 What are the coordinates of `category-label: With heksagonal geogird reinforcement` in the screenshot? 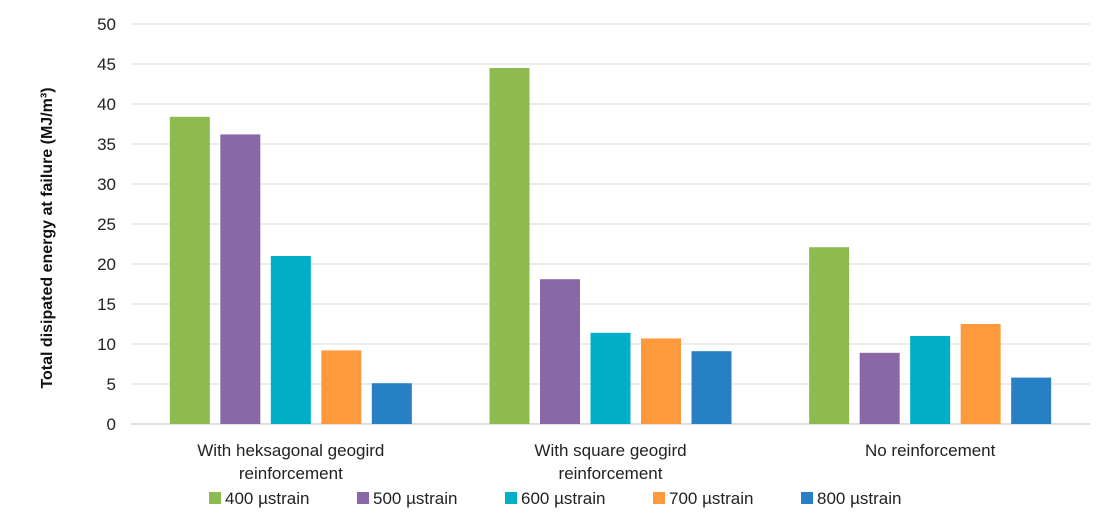 It's located at (290, 462).